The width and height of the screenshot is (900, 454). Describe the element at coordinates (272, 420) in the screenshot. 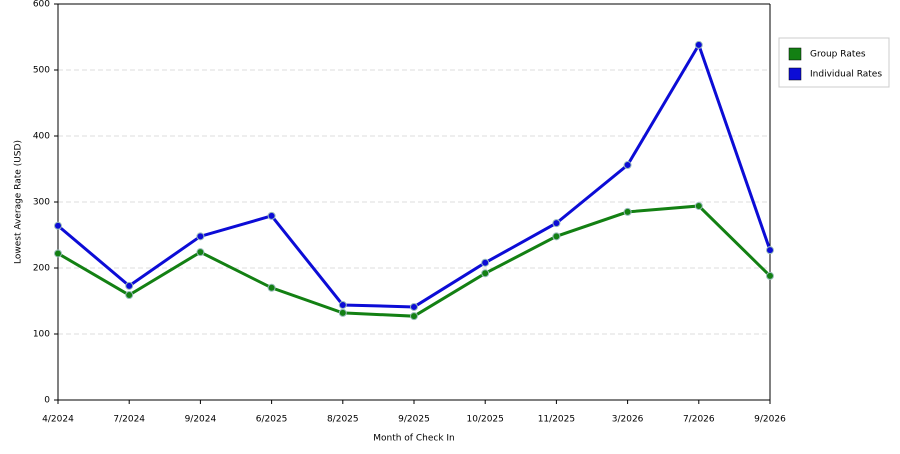

I see `x-tick-label: 6/2025` at that location.